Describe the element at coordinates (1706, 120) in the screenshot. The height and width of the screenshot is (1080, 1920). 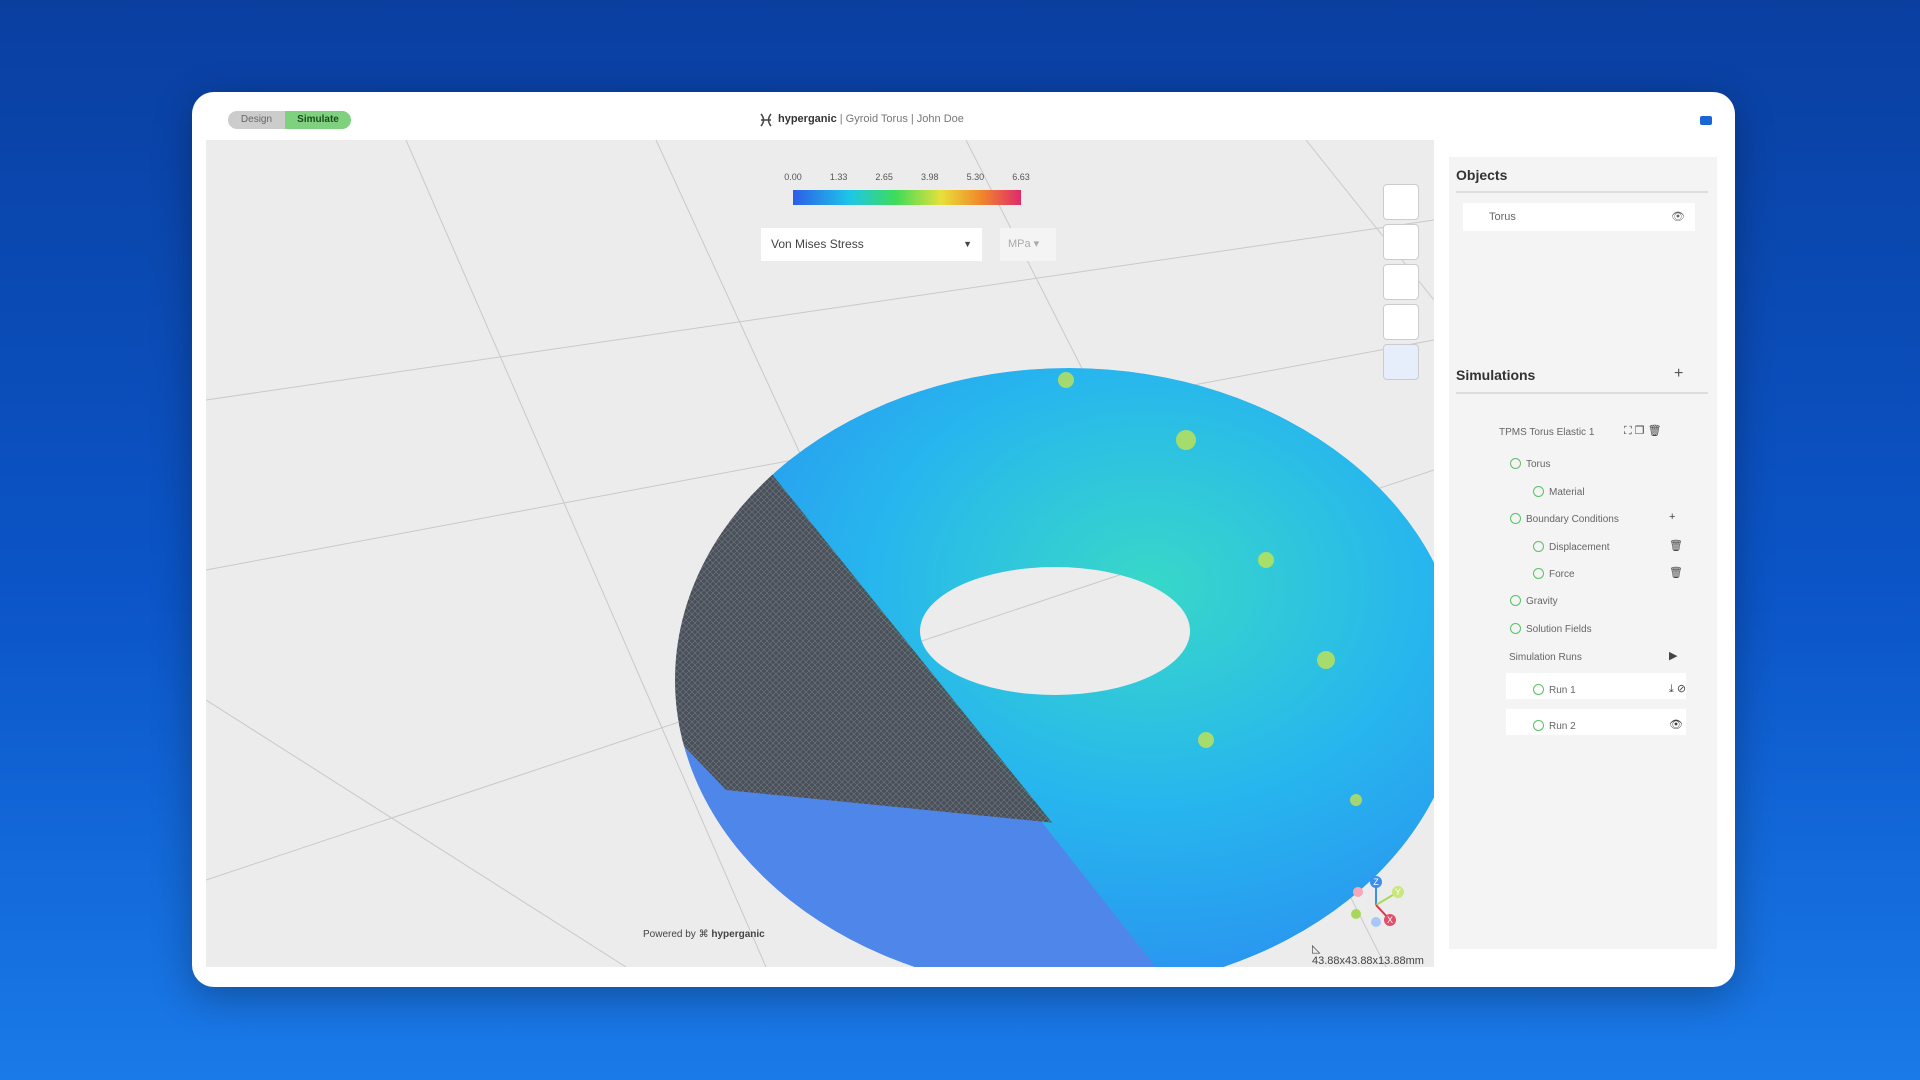
I see `folder-icon` at that location.